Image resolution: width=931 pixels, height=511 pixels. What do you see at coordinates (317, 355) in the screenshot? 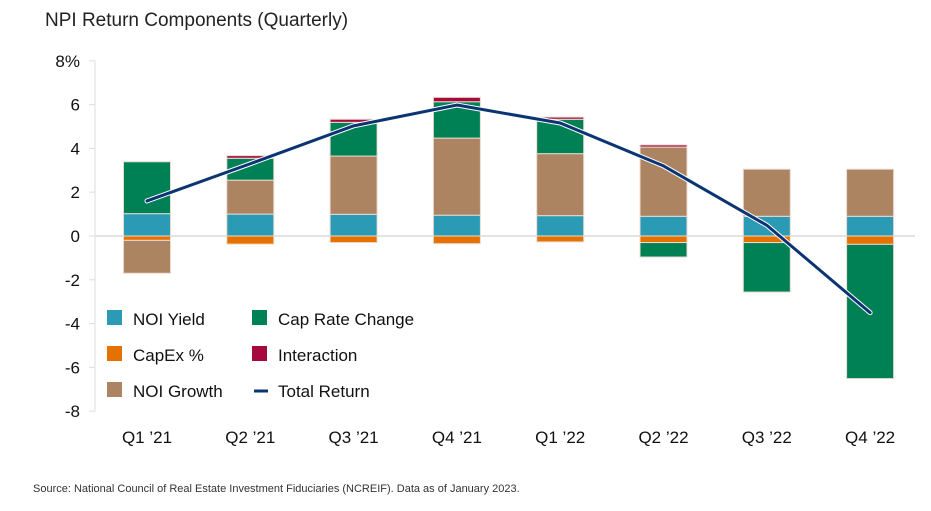
I see `legend-label: Interaction` at bounding box center [317, 355].